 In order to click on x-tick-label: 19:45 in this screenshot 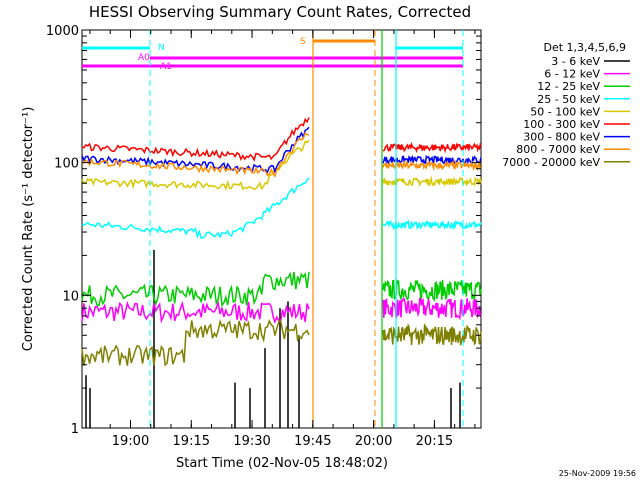, I will do `click(312, 441)`.